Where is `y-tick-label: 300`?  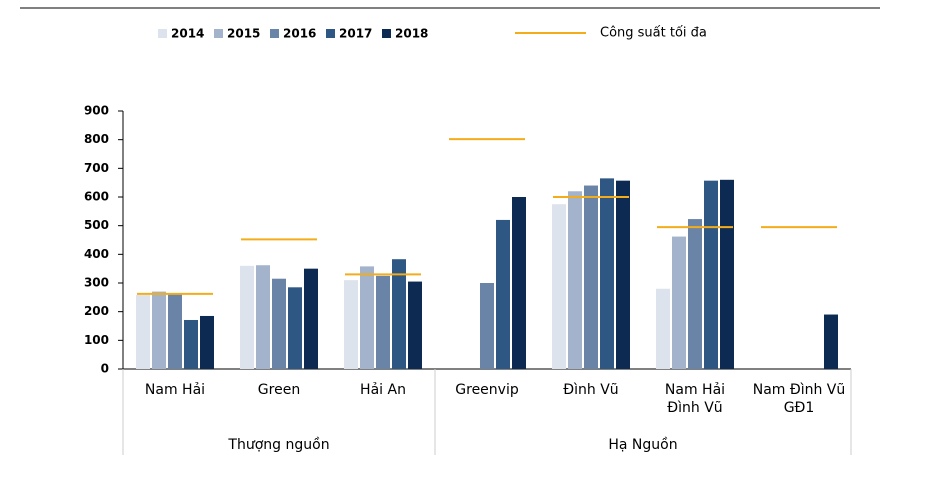 y-tick-label: 300 is located at coordinates (96, 283).